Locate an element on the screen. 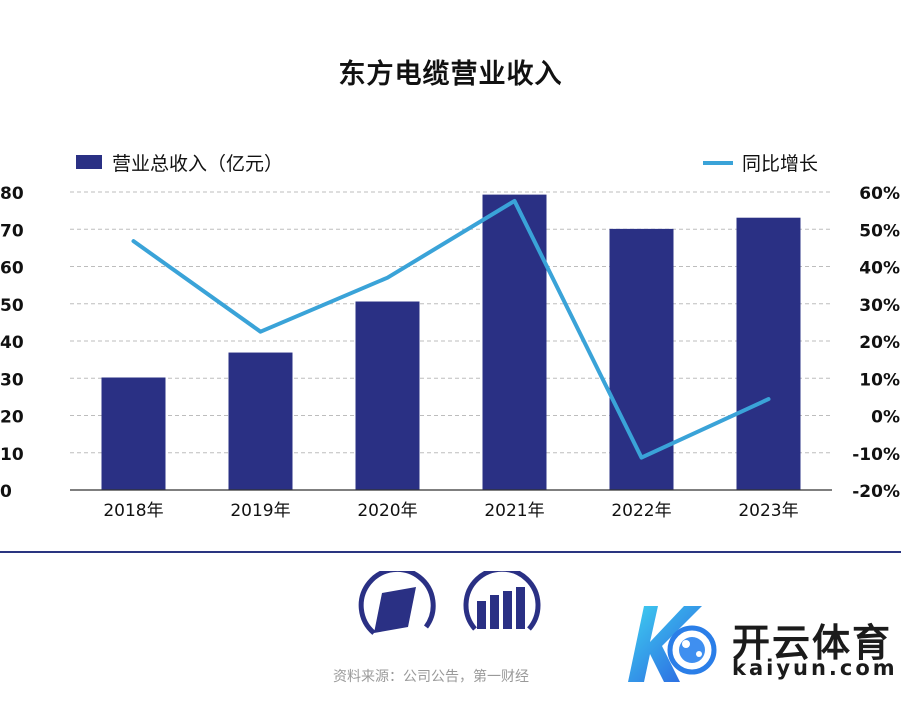 The image size is (901, 704). brand-name: 开云体育 is located at coordinates (812, 643).